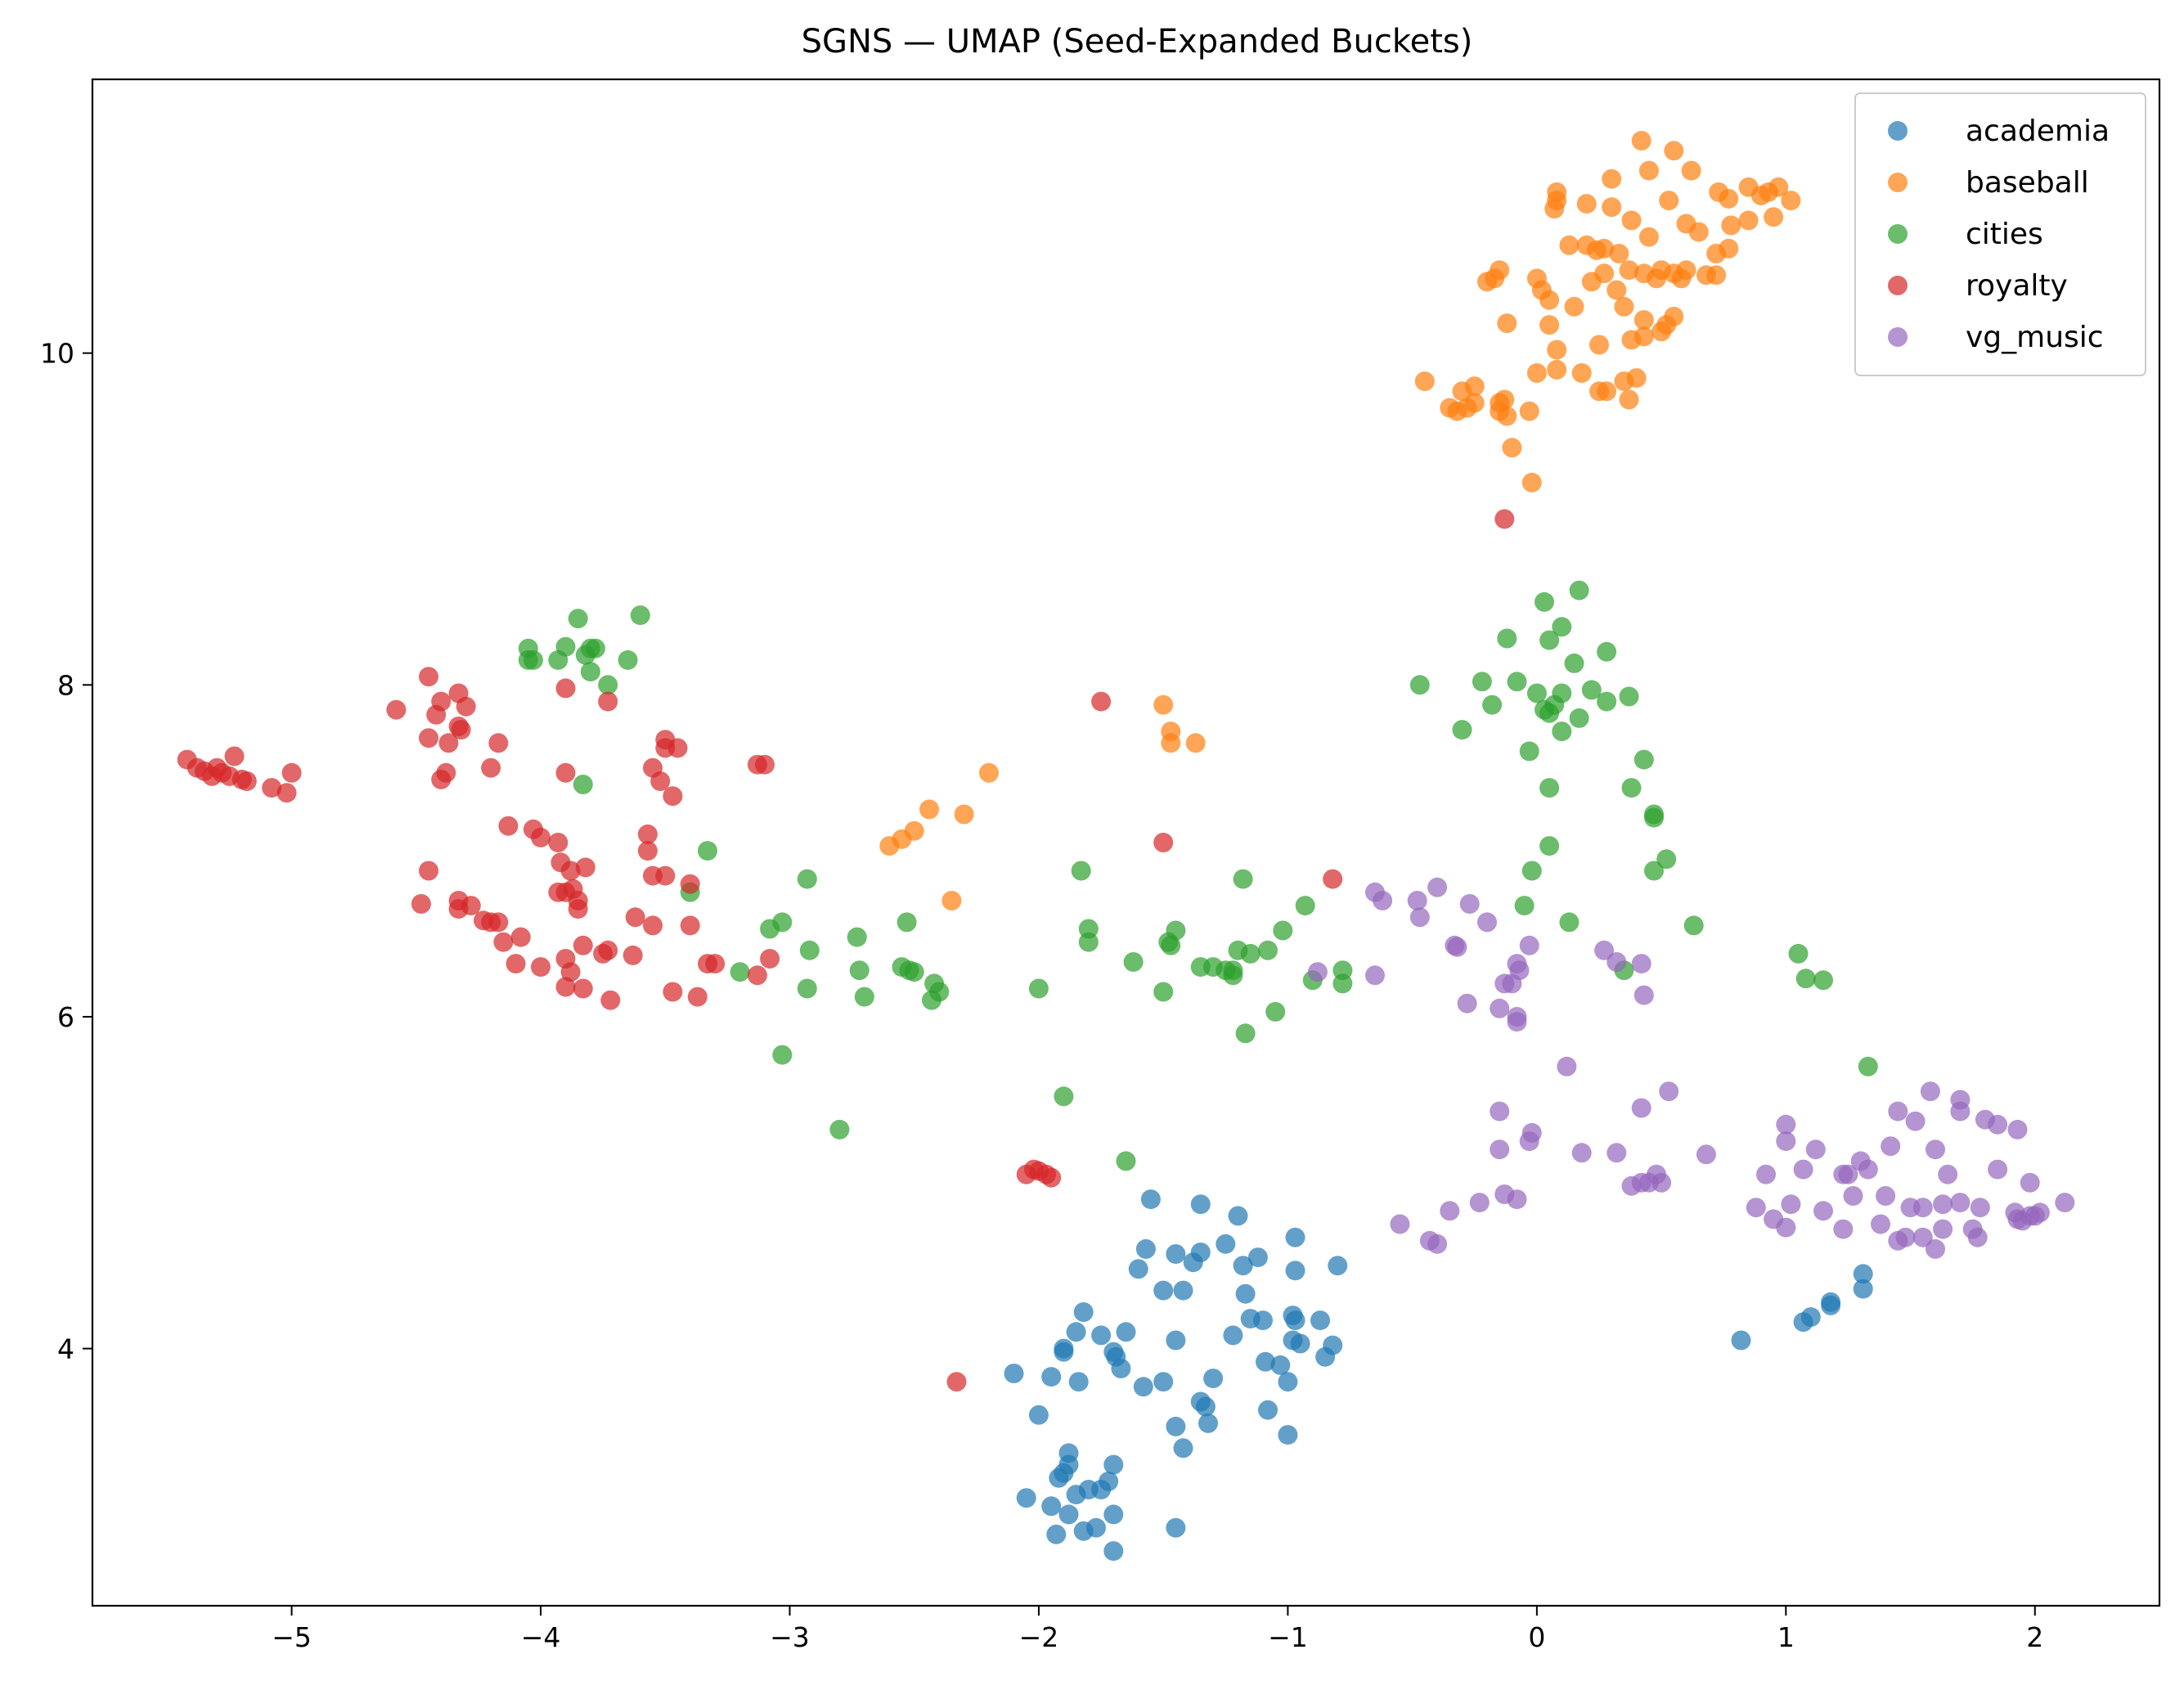 Image resolution: width=2184 pixels, height=1690 pixels. What do you see at coordinates (1288, 1637) in the screenshot?
I see `x-tick-label: −1` at bounding box center [1288, 1637].